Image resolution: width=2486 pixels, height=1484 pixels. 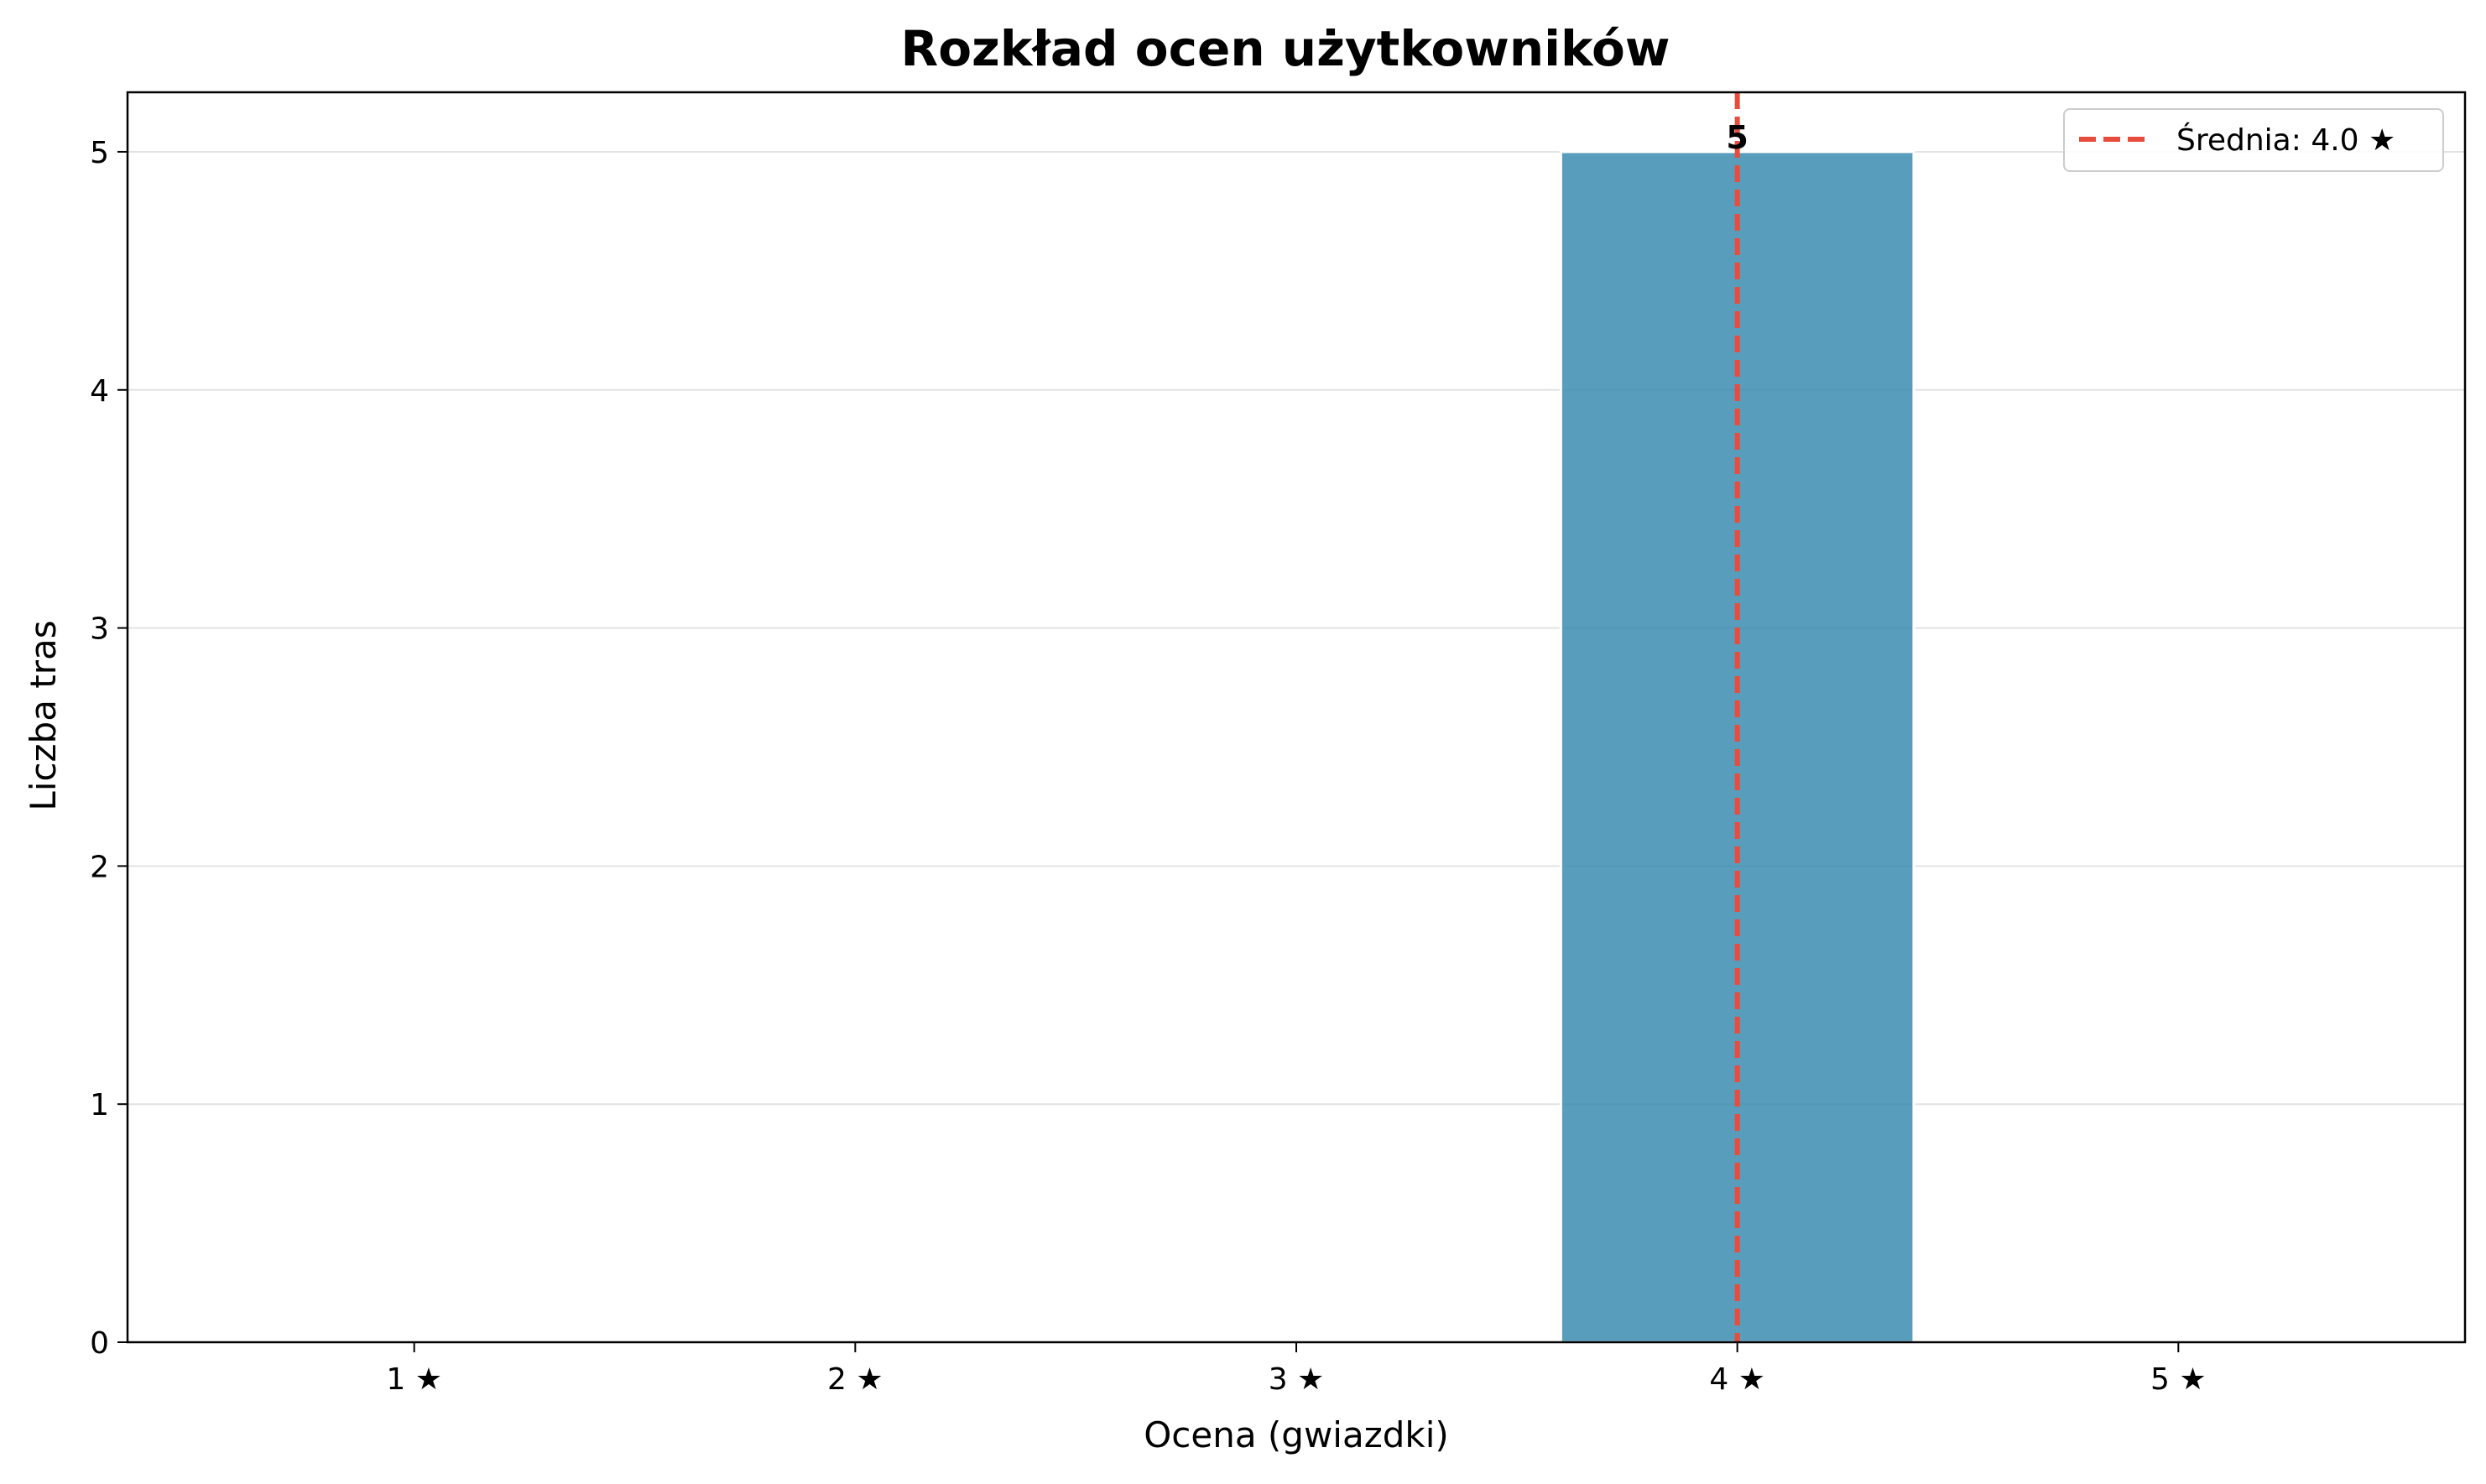 I want to click on y-tick-label: 1, so click(x=99, y=1105).